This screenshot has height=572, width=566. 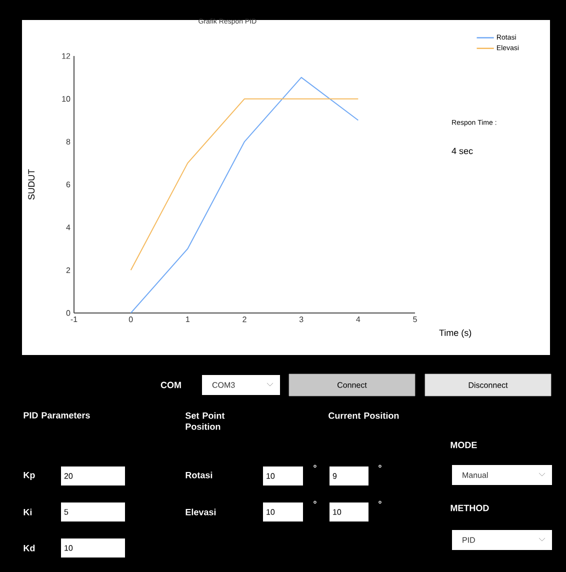 What do you see at coordinates (301, 319) in the screenshot?
I see `x-tick-label: 3` at bounding box center [301, 319].